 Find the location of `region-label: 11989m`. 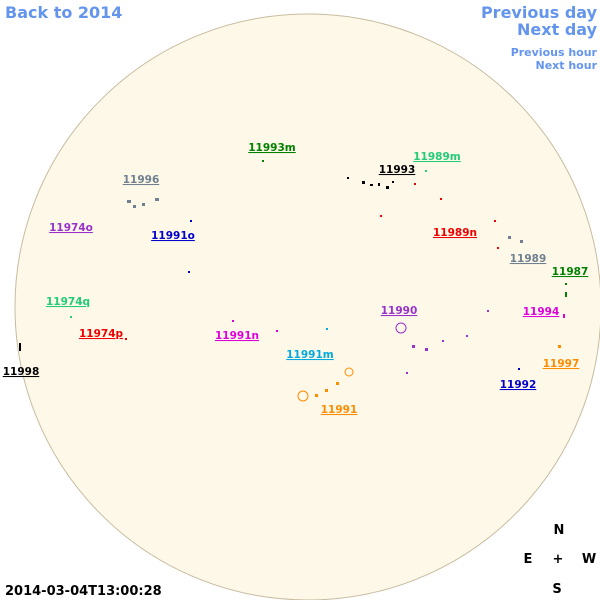

region-label: 11989m is located at coordinates (437, 157).